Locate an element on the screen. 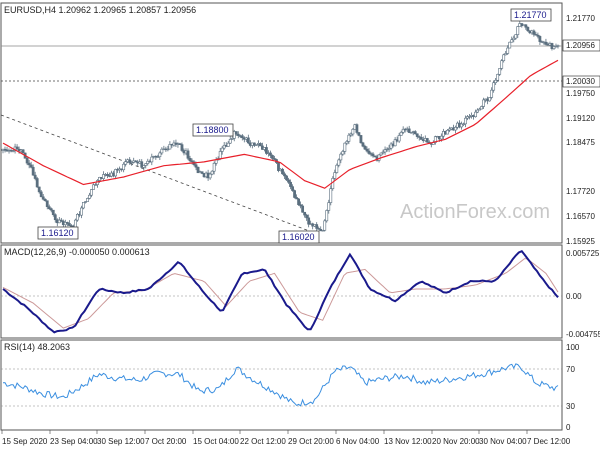 This screenshot has width=600, height=450. price-tick: 1.18475 is located at coordinates (580, 142).